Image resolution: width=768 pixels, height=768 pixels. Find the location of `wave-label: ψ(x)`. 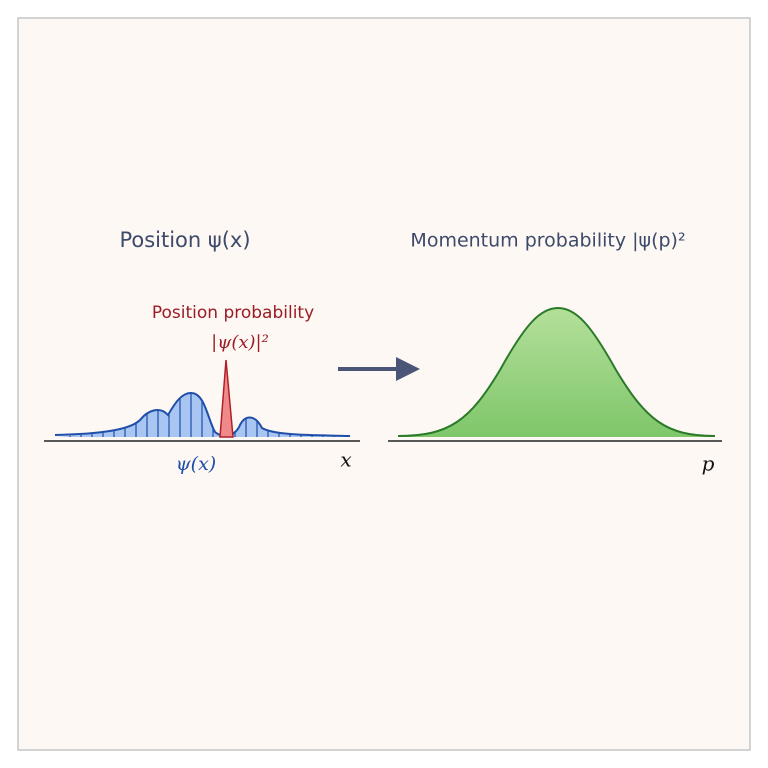

wave-label: ψ(x) is located at coordinates (196, 464).